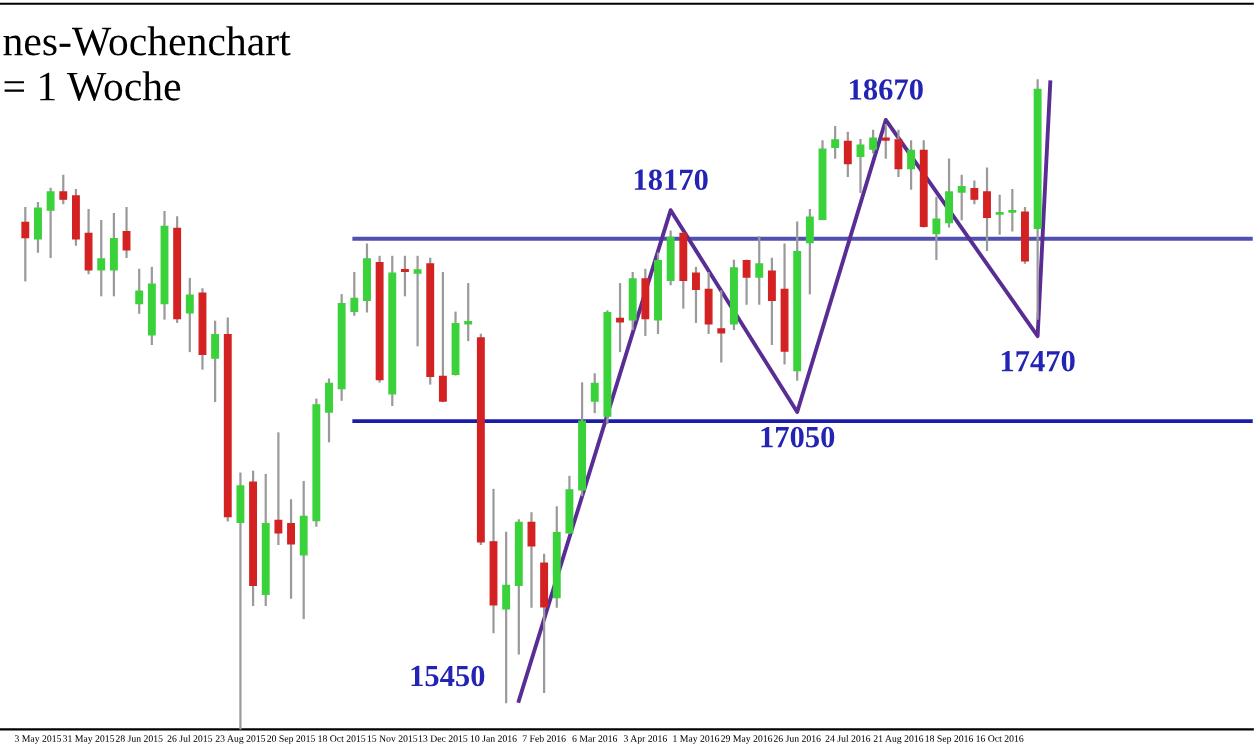 The image size is (1254, 752). What do you see at coordinates (1038, 361) in the screenshot?
I see `annotation: 17470` at bounding box center [1038, 361].